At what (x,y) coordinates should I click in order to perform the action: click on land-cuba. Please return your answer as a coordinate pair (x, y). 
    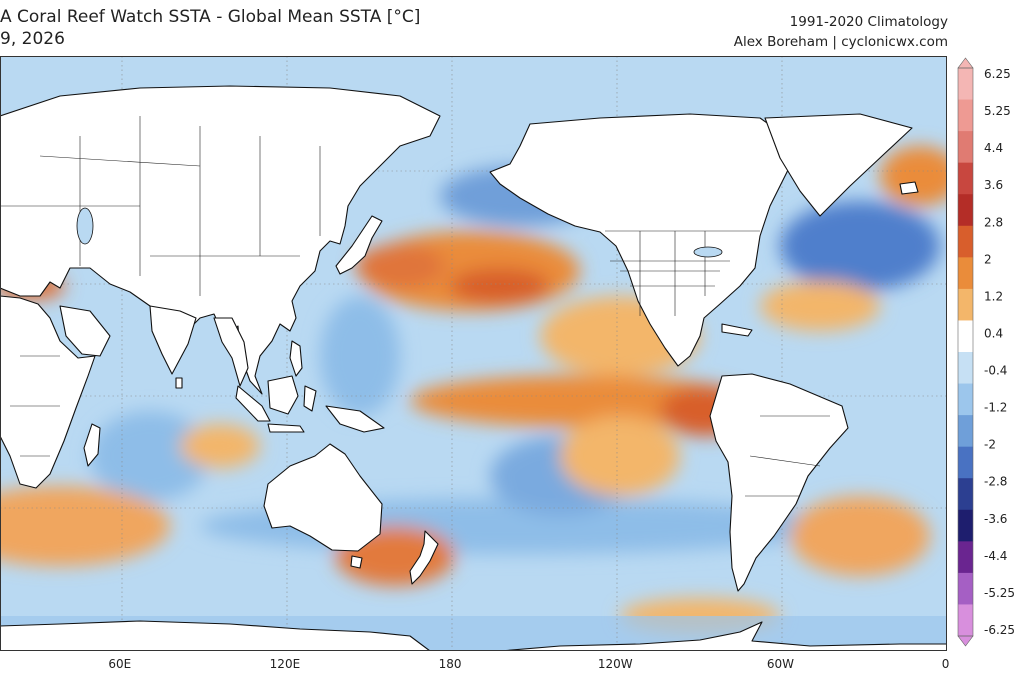
    Looking at the image, I should click on (737, 330).